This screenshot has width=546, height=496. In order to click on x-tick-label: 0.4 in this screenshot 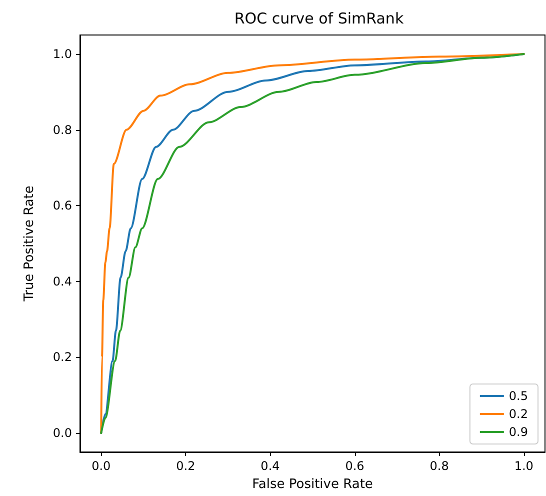, I will do `click(270, 466)`.